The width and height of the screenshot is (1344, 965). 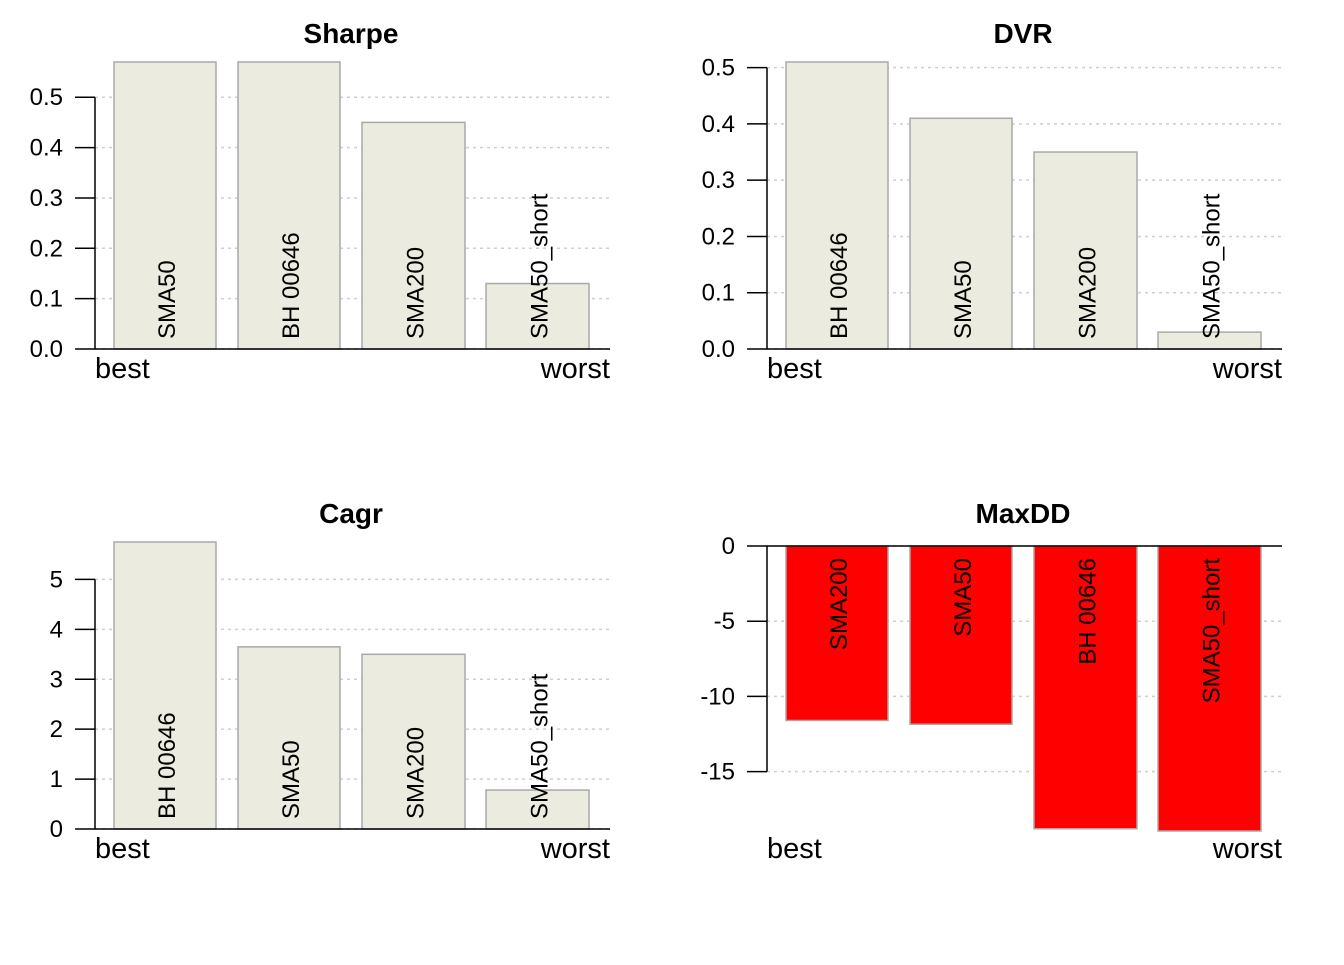 I want to click on y-tick-label: 5, so click(x=56, y=579).